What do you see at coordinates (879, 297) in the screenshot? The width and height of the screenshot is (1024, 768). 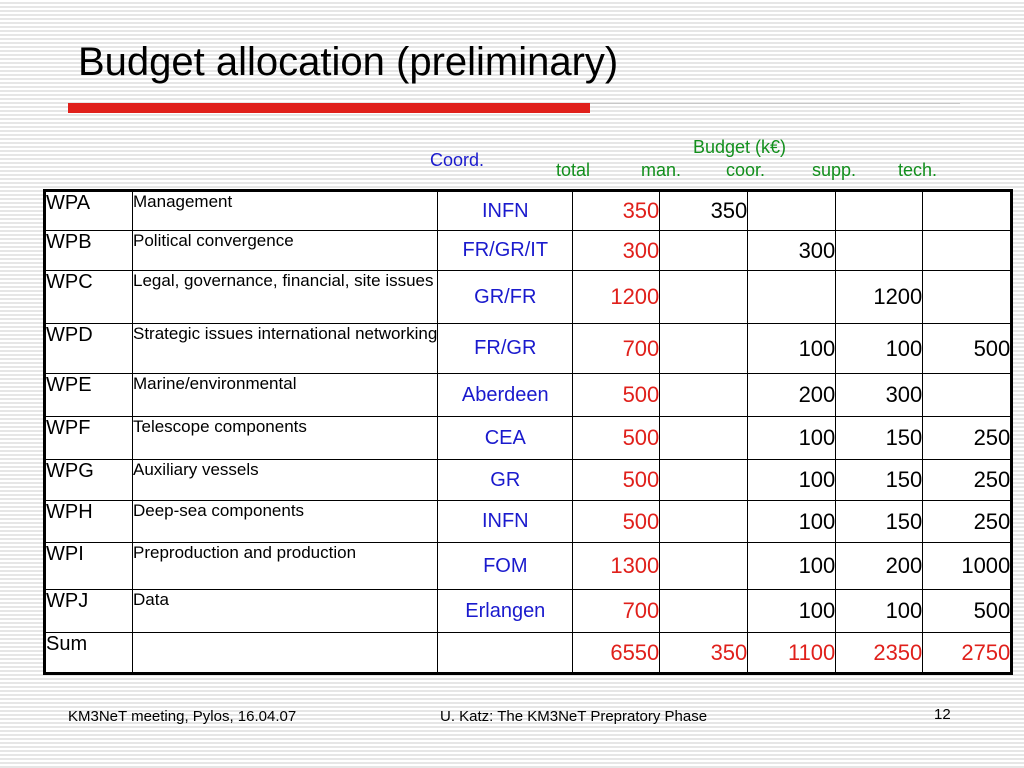 I see `cell-supp: 1200` at bounding box center [879, 297].